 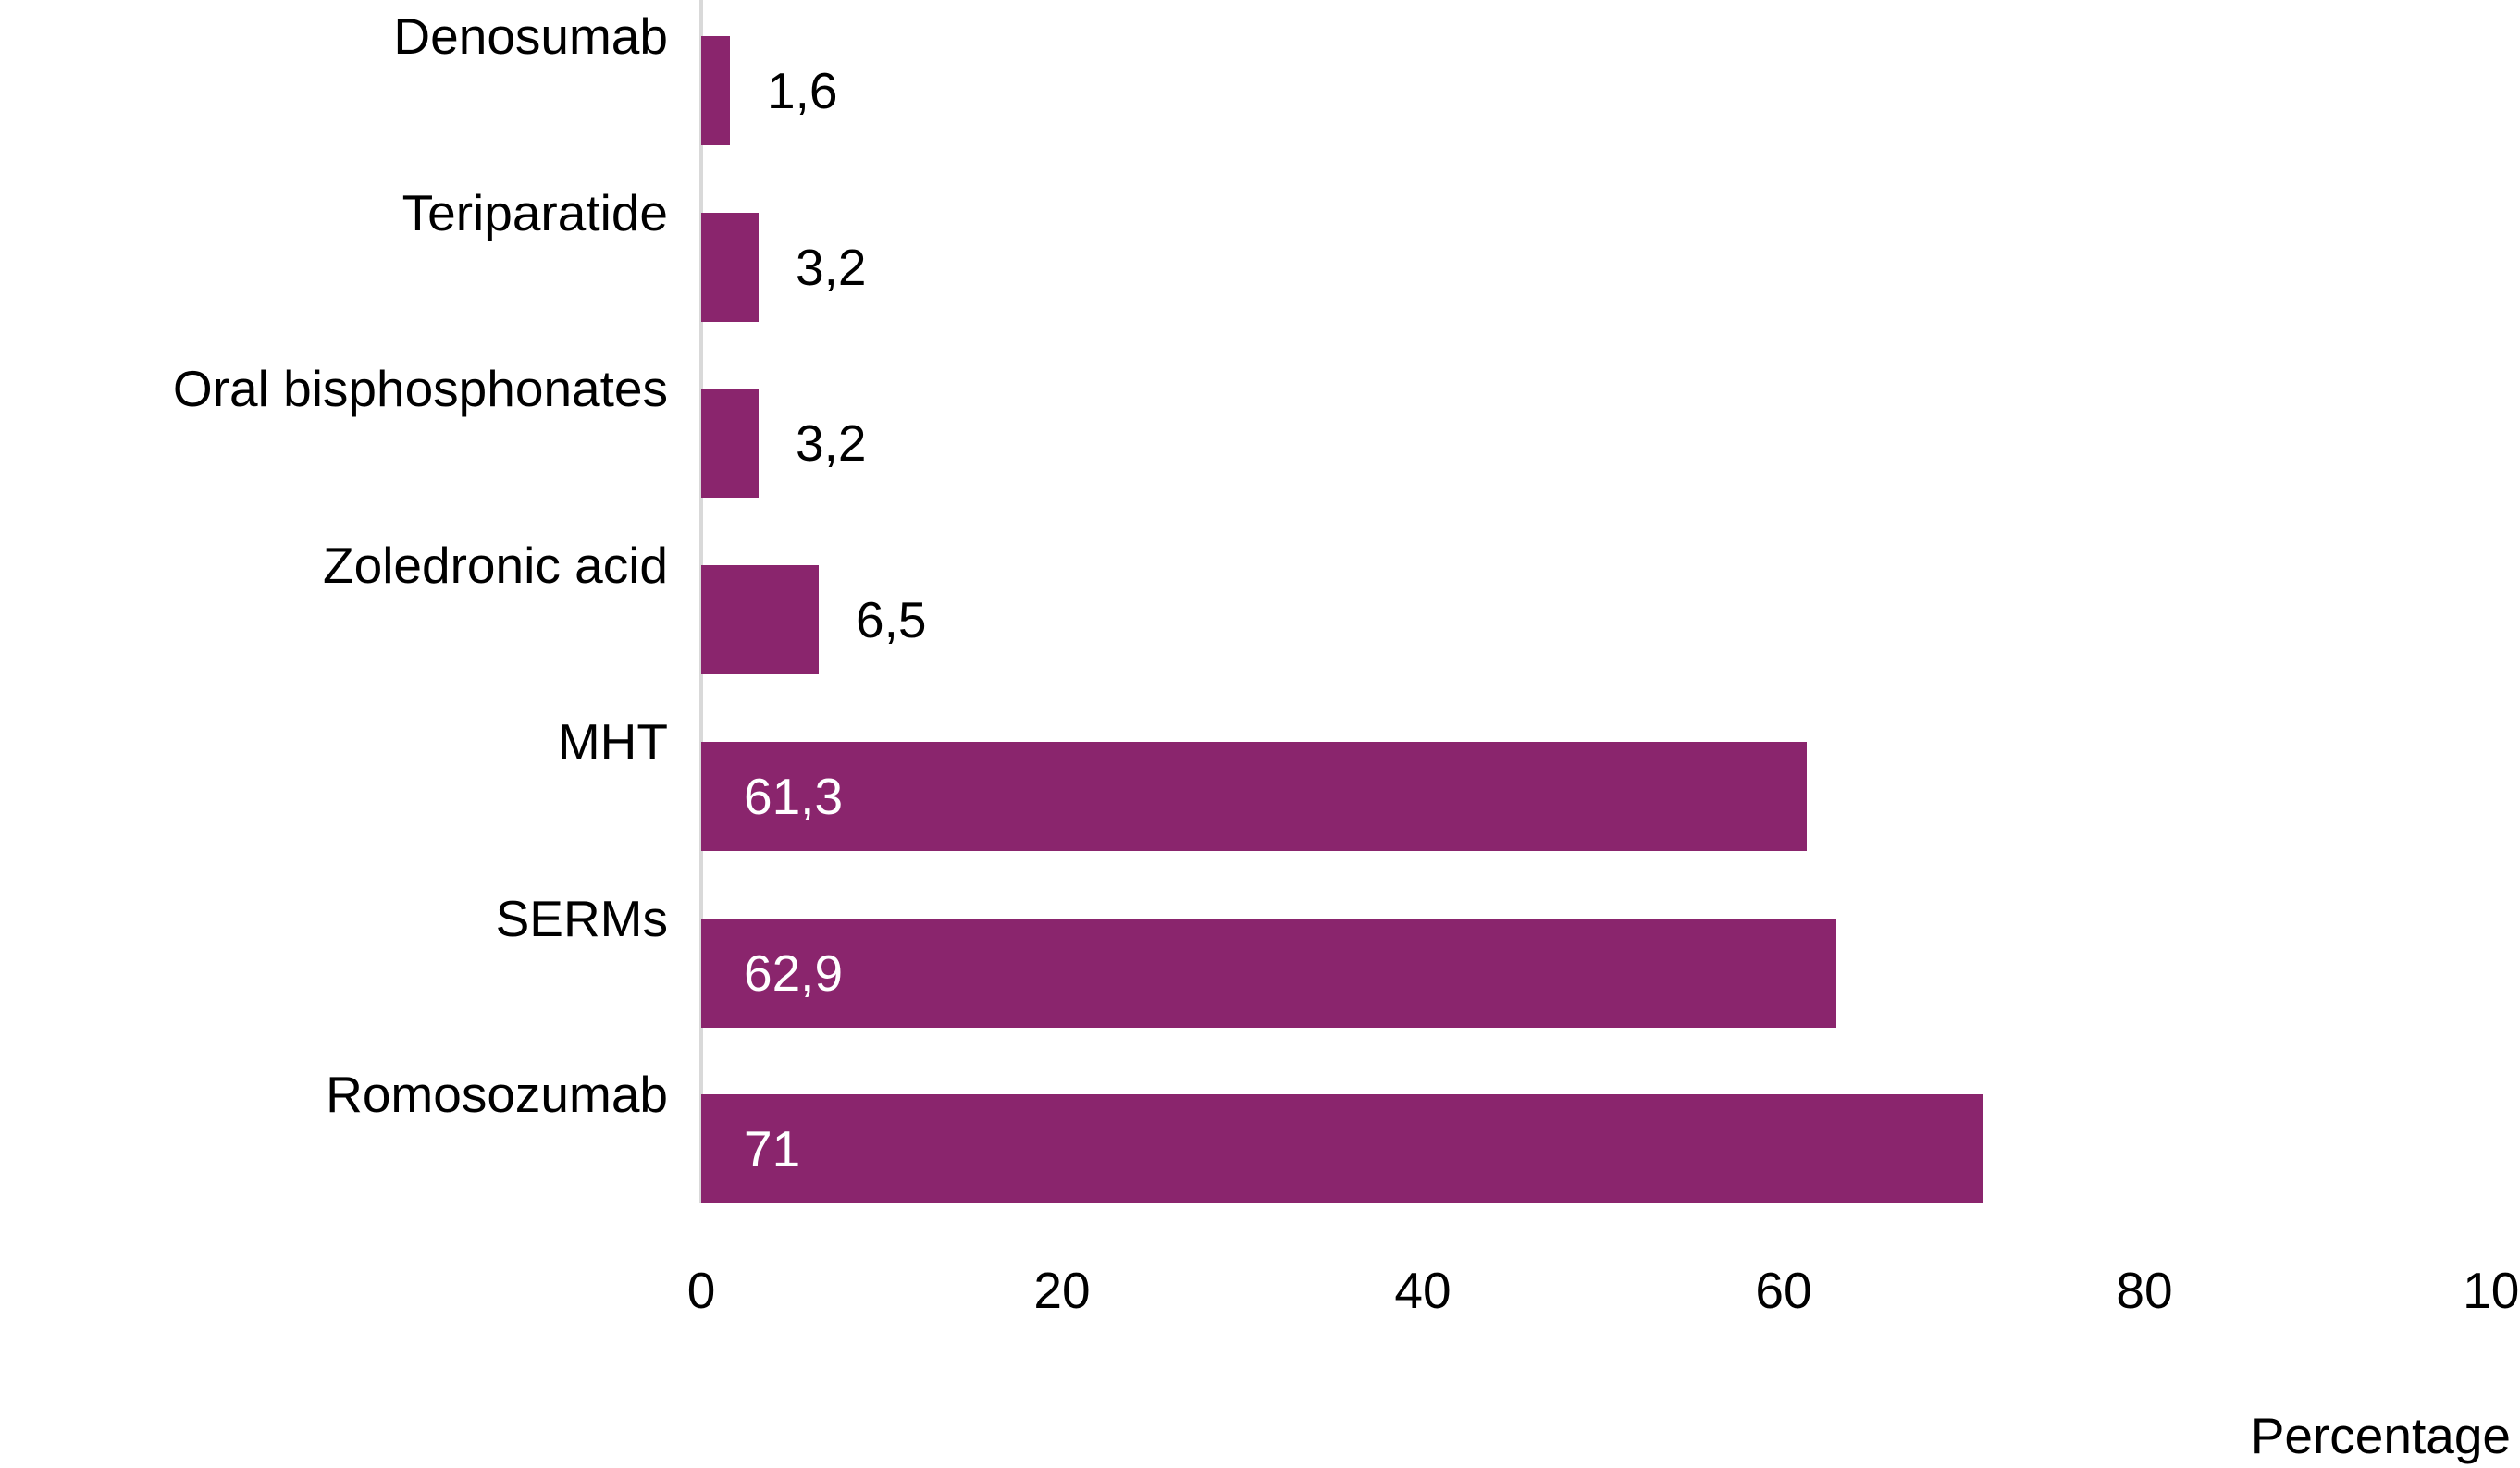 What do you see at coordinates (772, 1149) in the screenshot?
I see `value-label: 71` at bounding box center [772, 1149].